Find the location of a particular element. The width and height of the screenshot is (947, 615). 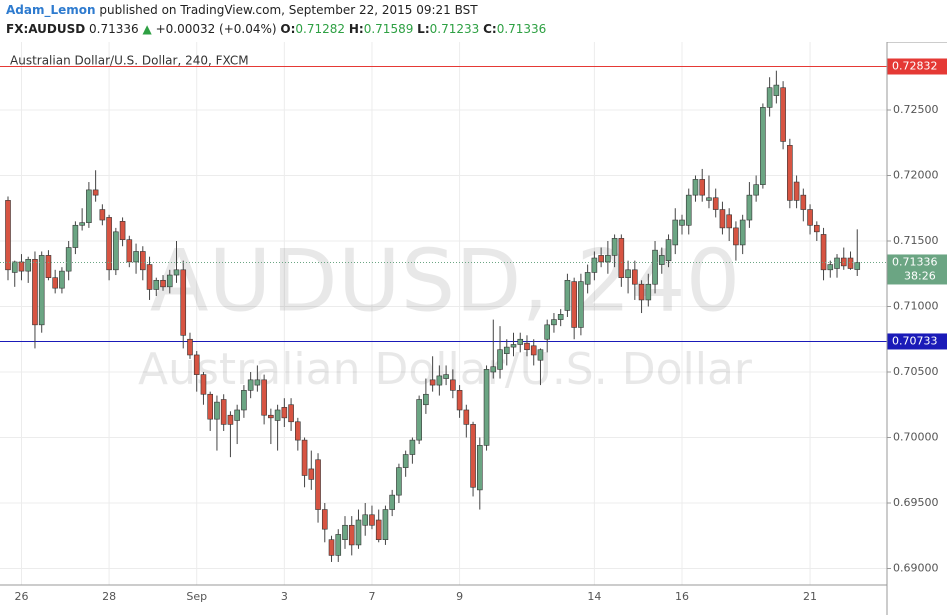

c-value: 0.71336 is located at coordinates (521, 29).